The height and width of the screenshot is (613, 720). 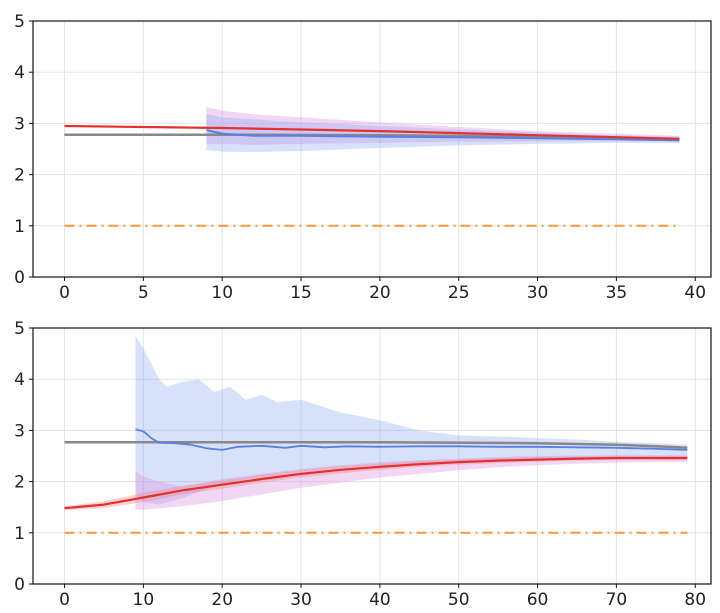 What do you see at coordinates (143, 293) in the screenshot?
I see `x-tick-label: 5` at bounding box center [143, 293].